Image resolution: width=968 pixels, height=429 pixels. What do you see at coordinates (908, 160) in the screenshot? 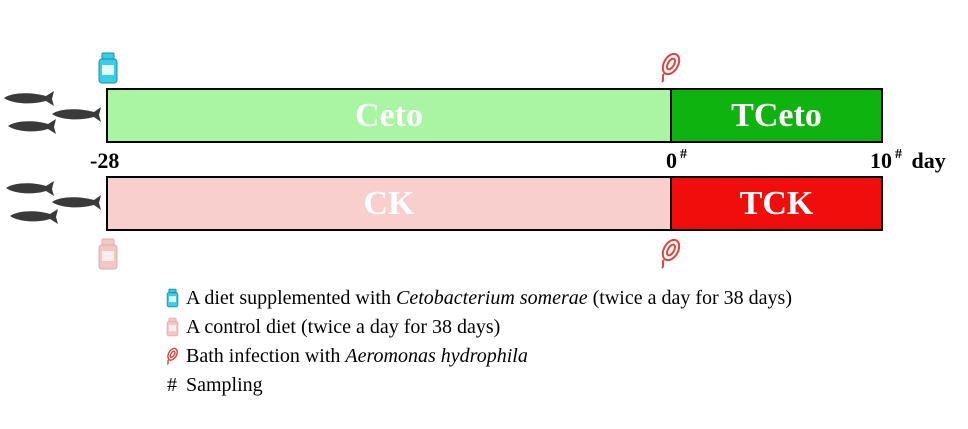
I see `tick-end: 10 # day` at bounding box center [908, 160].